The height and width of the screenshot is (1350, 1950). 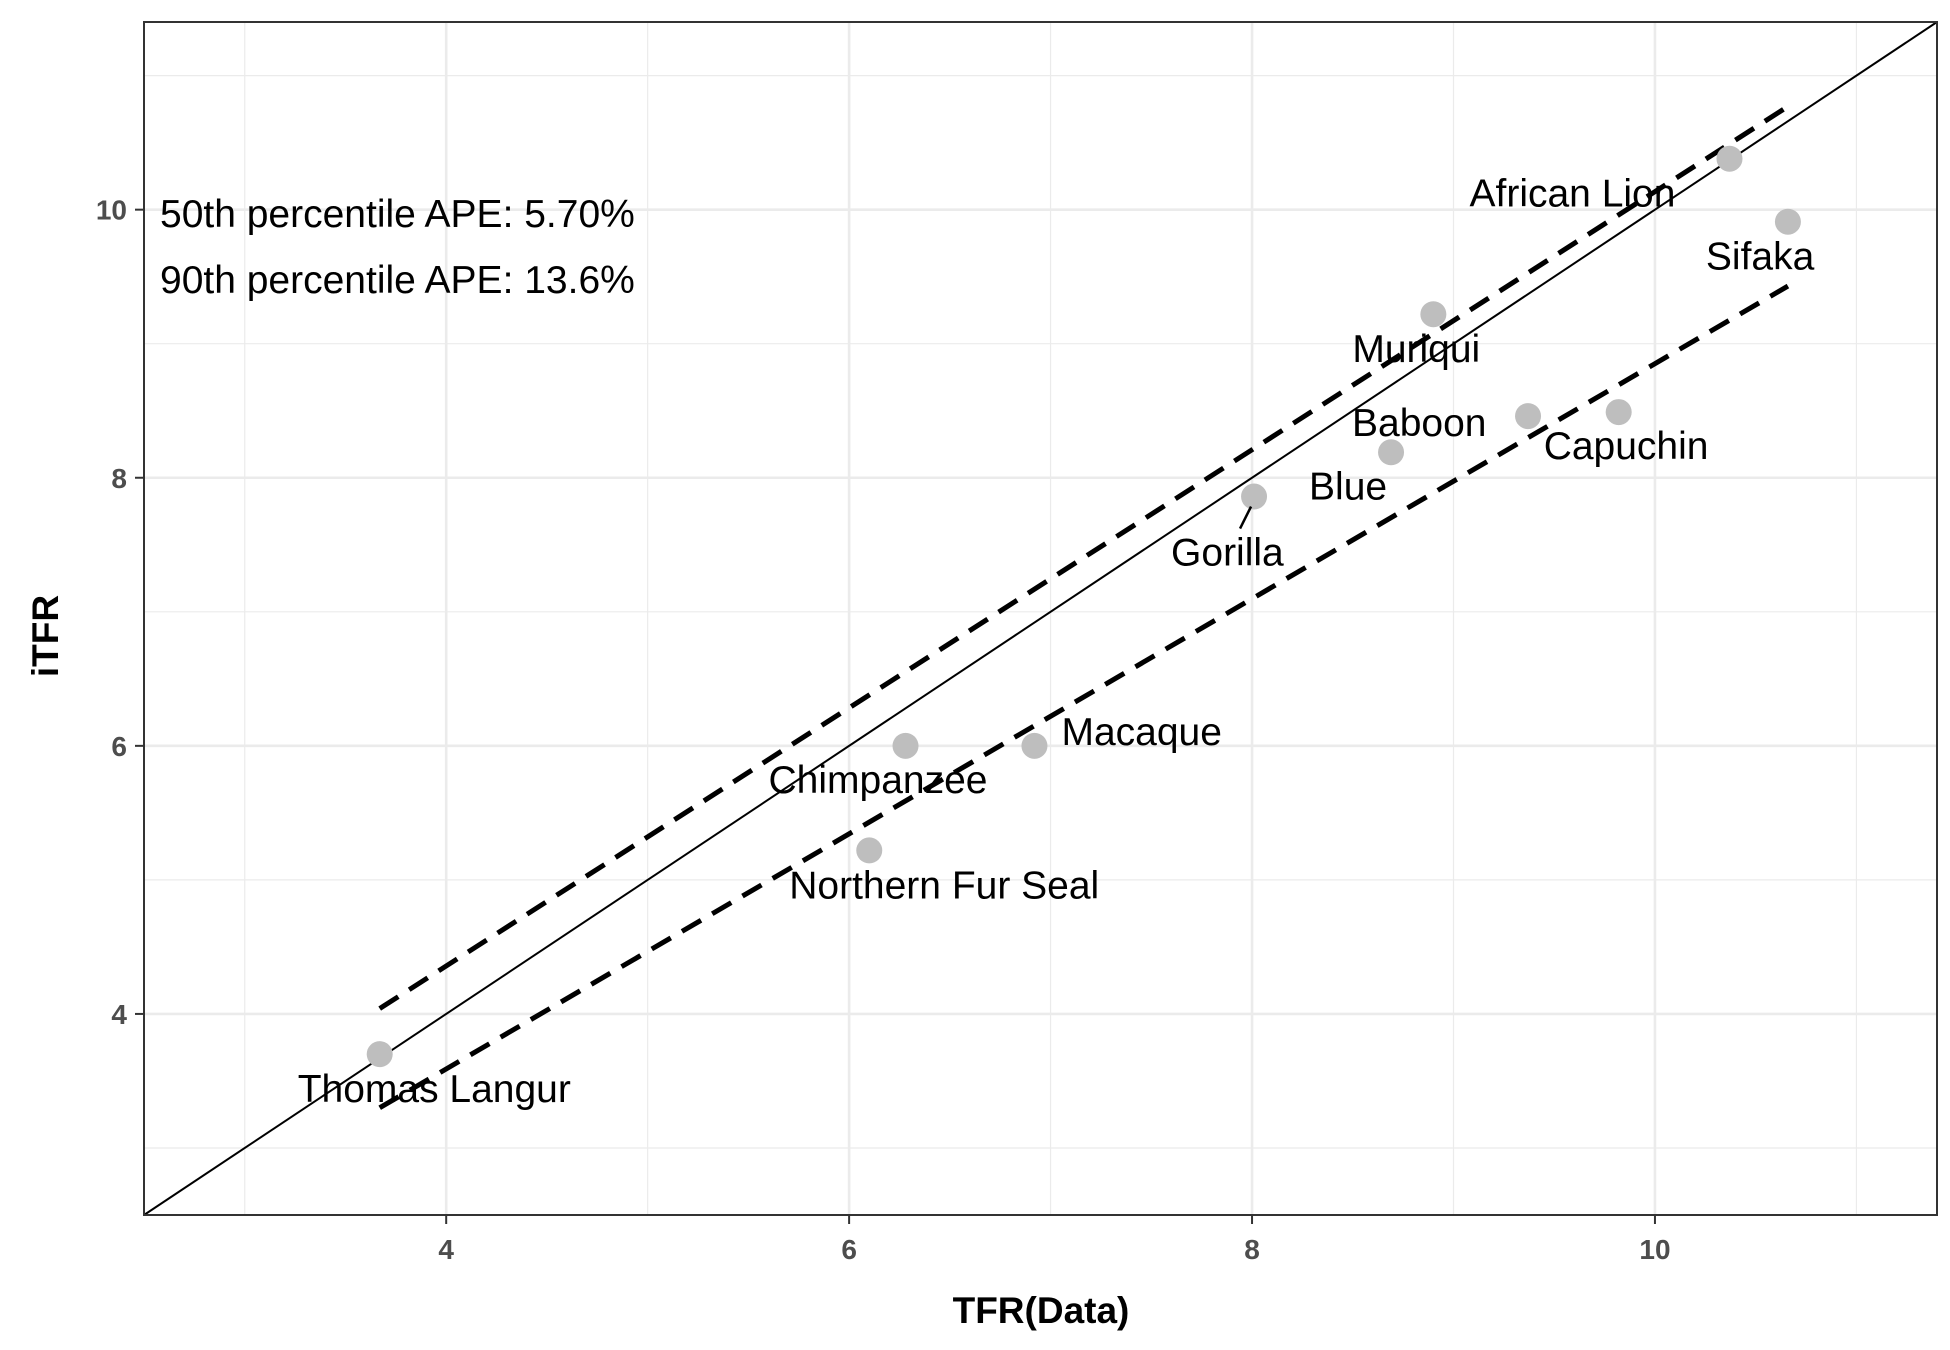 What do you see at coordinates (397, 214) in the screenshot?
I see `annotation-50th-percentile: 50th percentile APE: 5.70%` at bounding box center [397, 214].